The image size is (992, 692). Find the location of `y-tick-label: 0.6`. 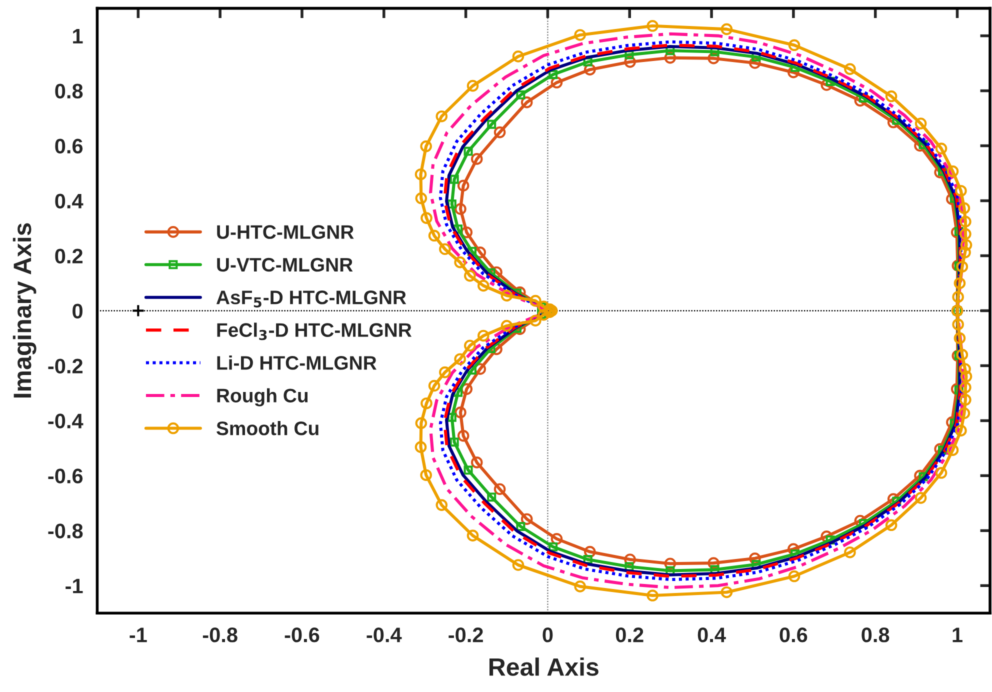

y-tick-label: 0.6 is located at coordinates (69, 146).